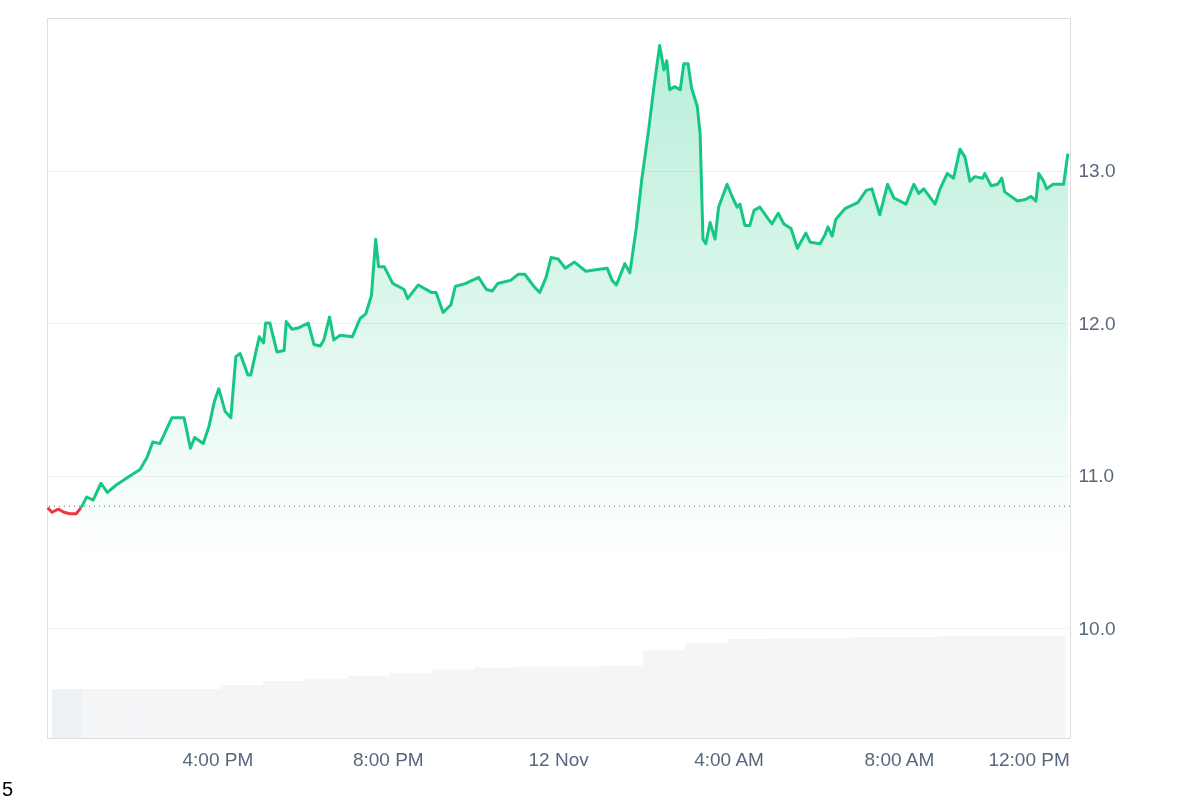 The image size is (1200, 800). Describe the element at coordinates (1096, 476) in the screenshot. I see `y-tick-label: 11.0` at that location.